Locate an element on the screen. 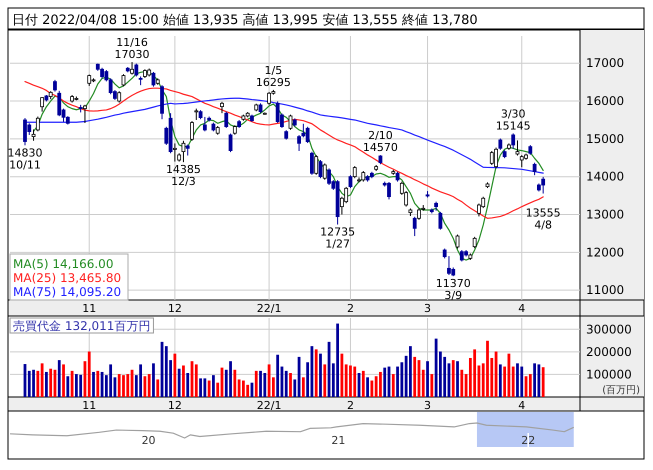  text: MA(25) 13,465.80 is located at coordinates (67, 278).